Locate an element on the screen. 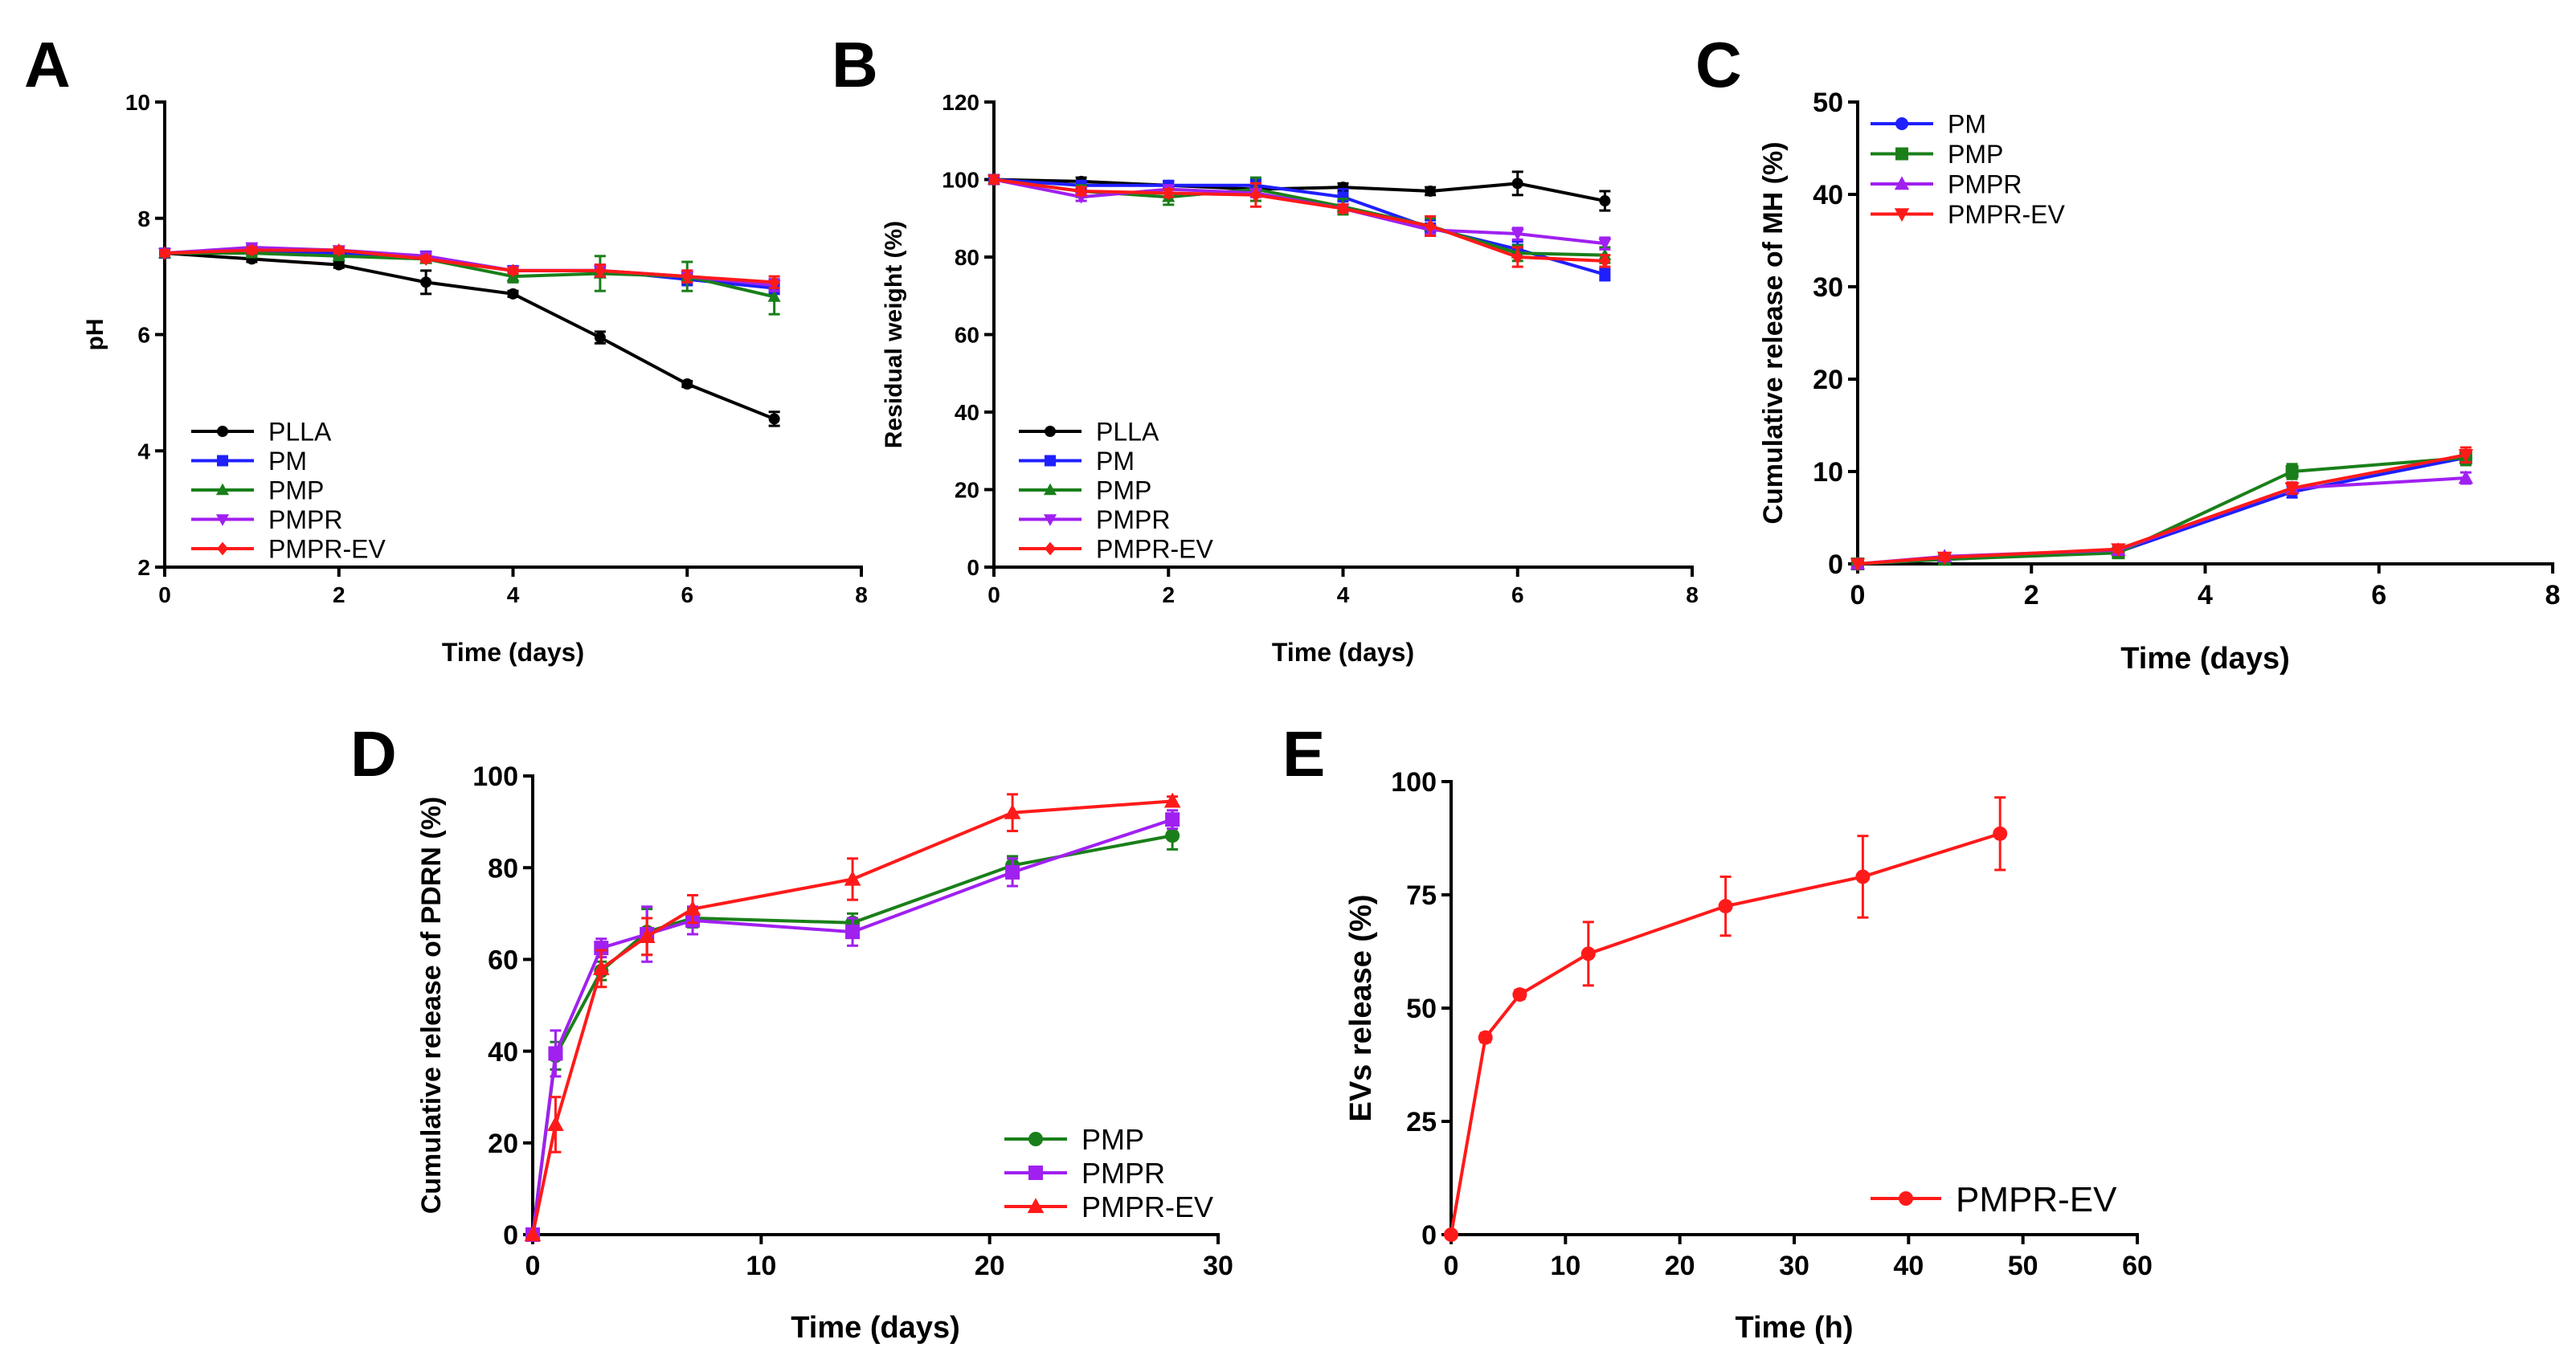 The image size is (2576, 1372). x-axis-label: Time (h) is located at coordinates (1794, 1328).